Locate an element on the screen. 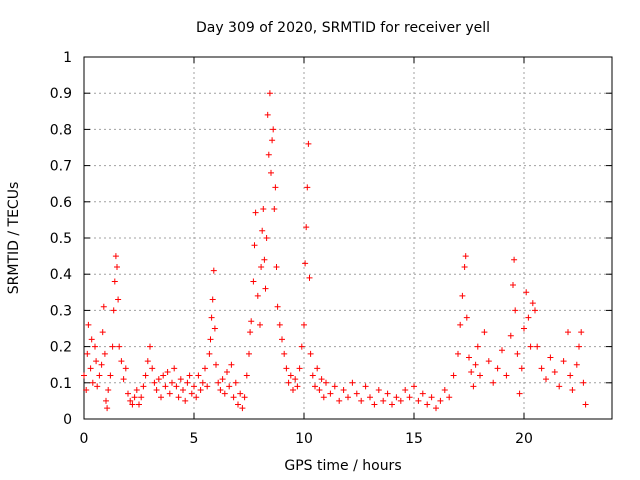 This screenshot has height=480, width=640. y-tick-label: 0 is located at coordinates (67, 420).